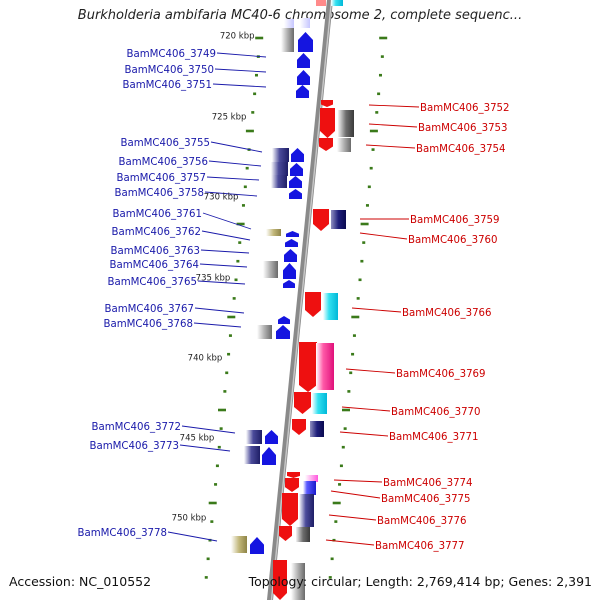 This screenshot has height=600, width=600. What do you see at coordinates (136, 427) in the screenshot?
I see `gene-label-left: BamMC406_3772` at bounding box center [136, 427].